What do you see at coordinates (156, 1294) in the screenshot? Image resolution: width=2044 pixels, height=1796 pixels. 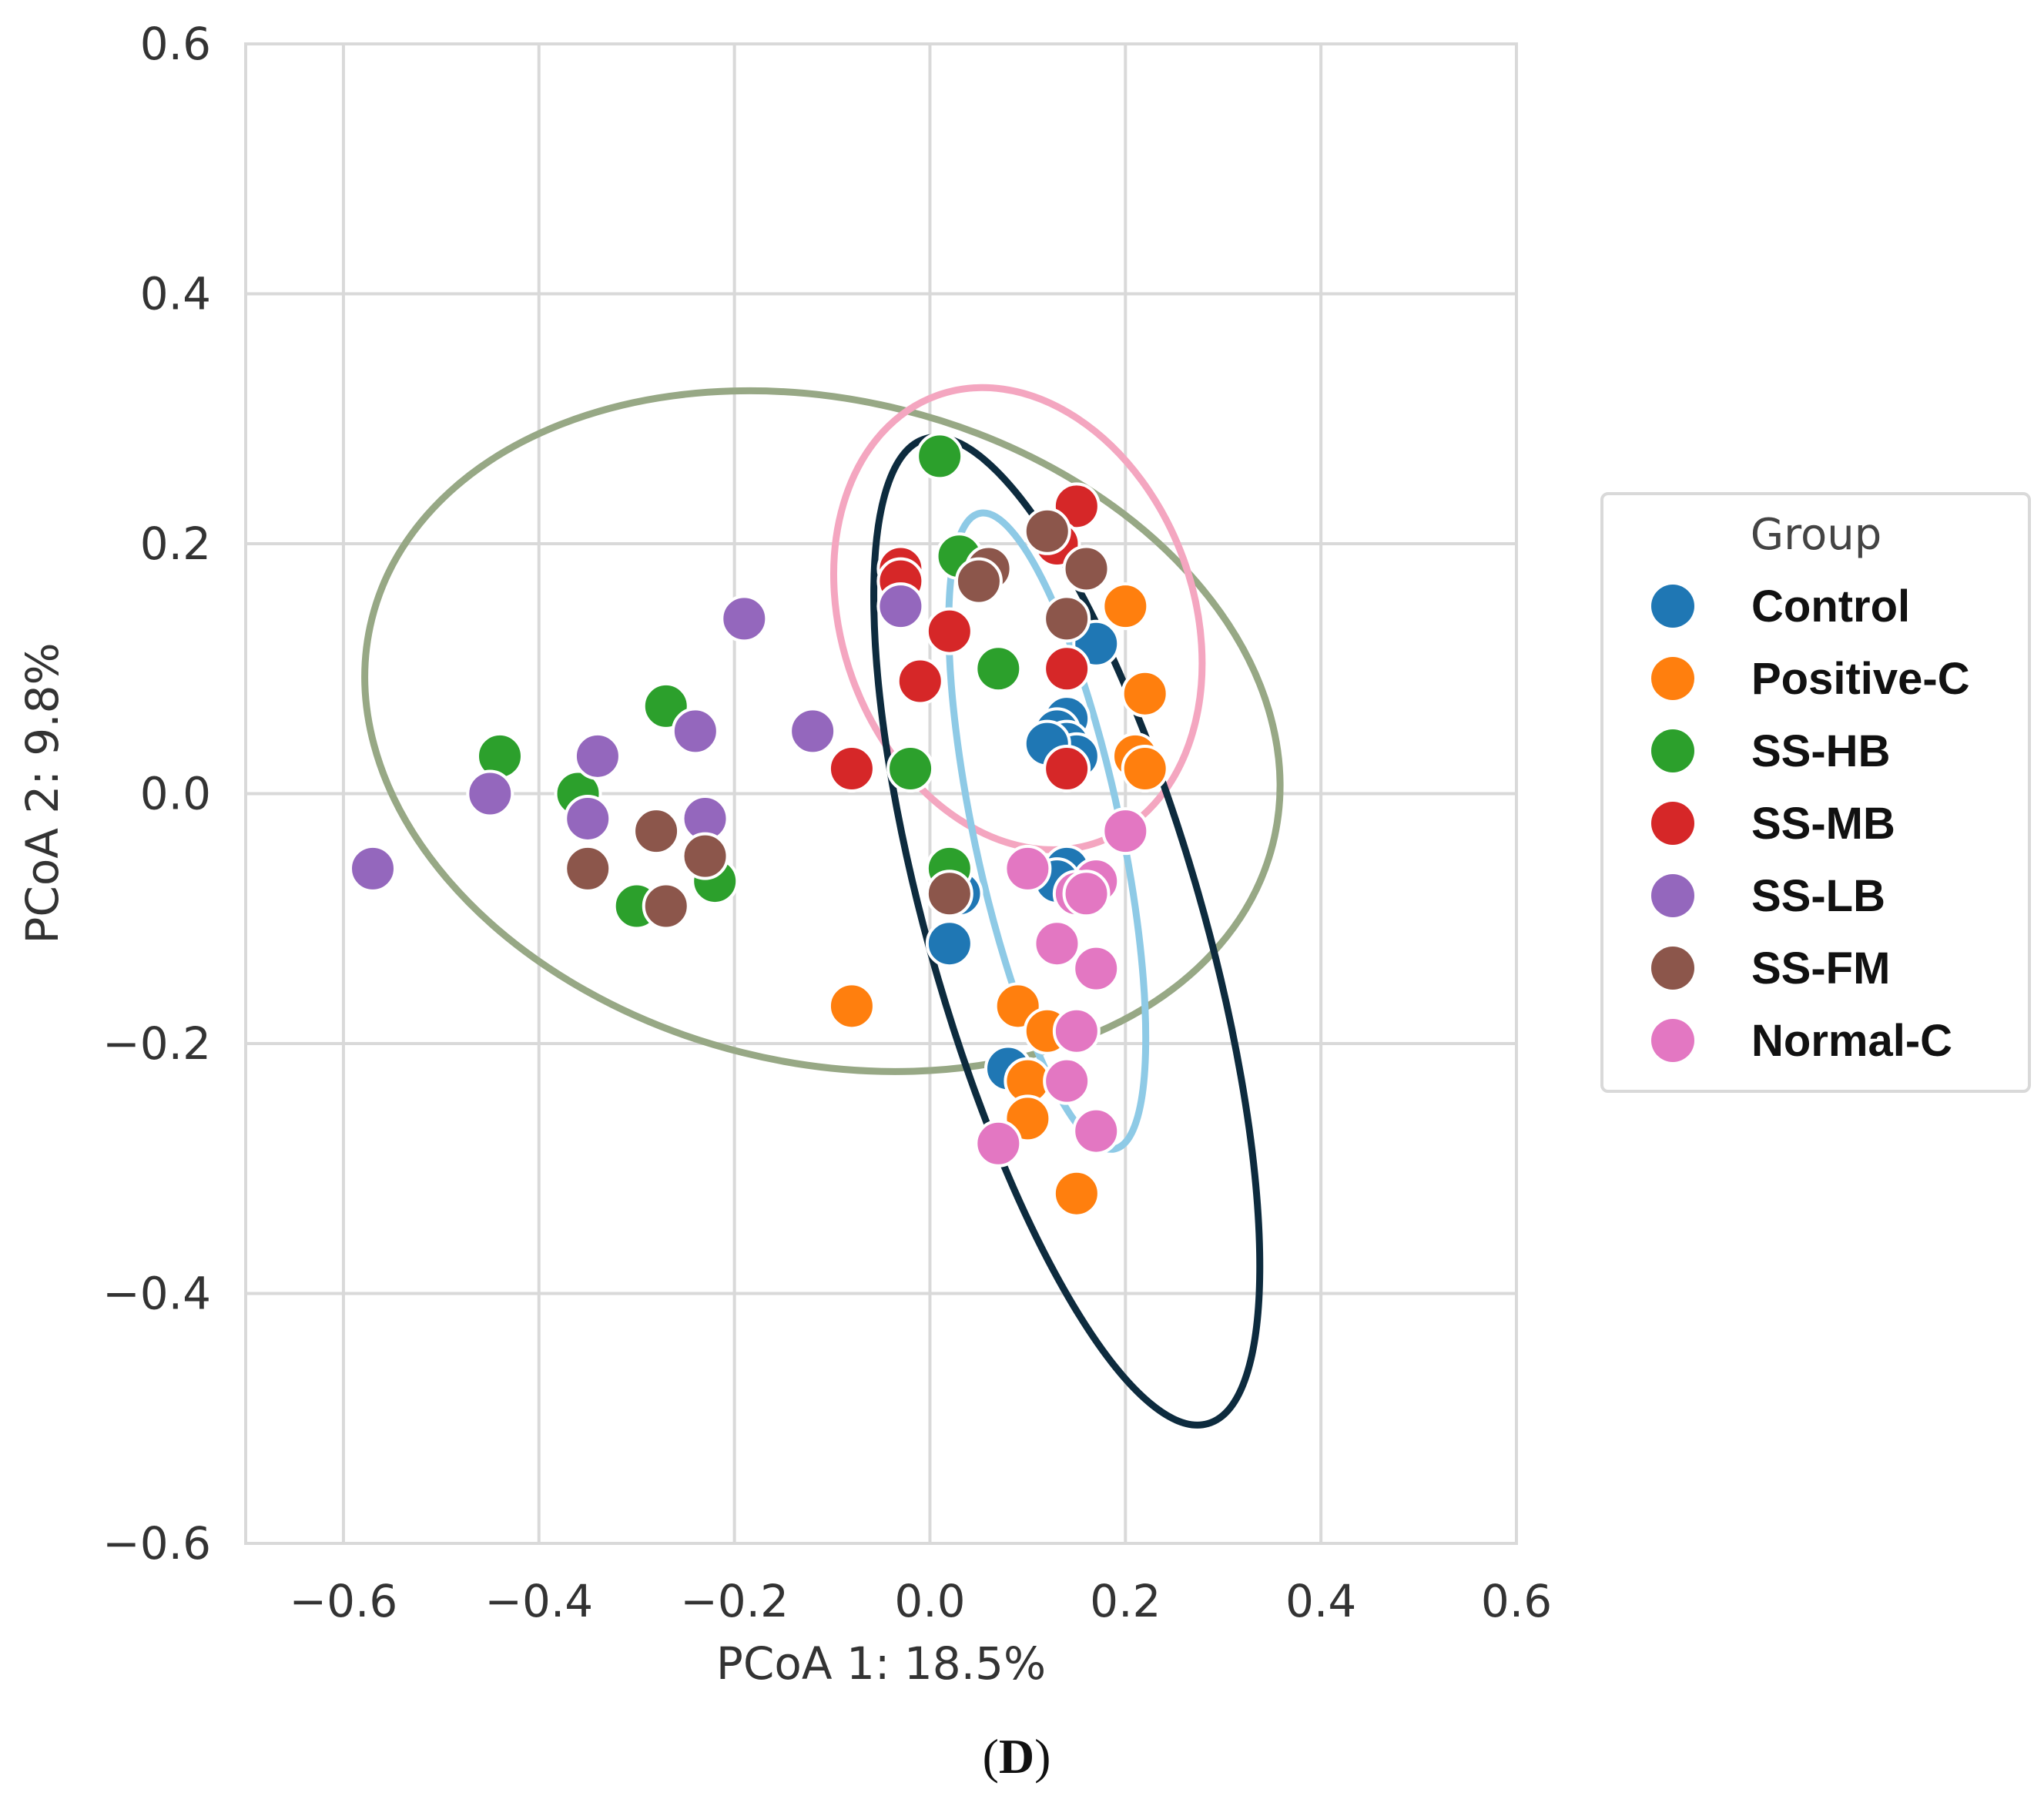 I see `y-tick-label: −0.4` at bounding box center [156, 1294].